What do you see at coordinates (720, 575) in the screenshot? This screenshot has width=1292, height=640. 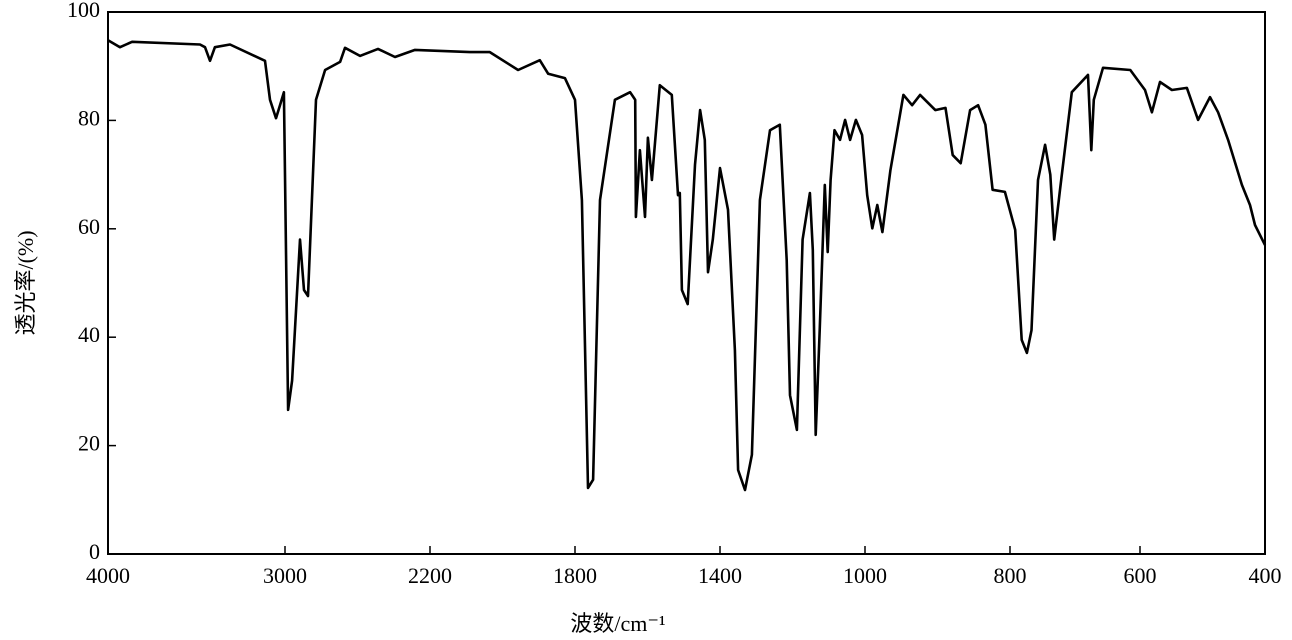 I see `x-tick-label: 1400` at bounding box center [720, 575].